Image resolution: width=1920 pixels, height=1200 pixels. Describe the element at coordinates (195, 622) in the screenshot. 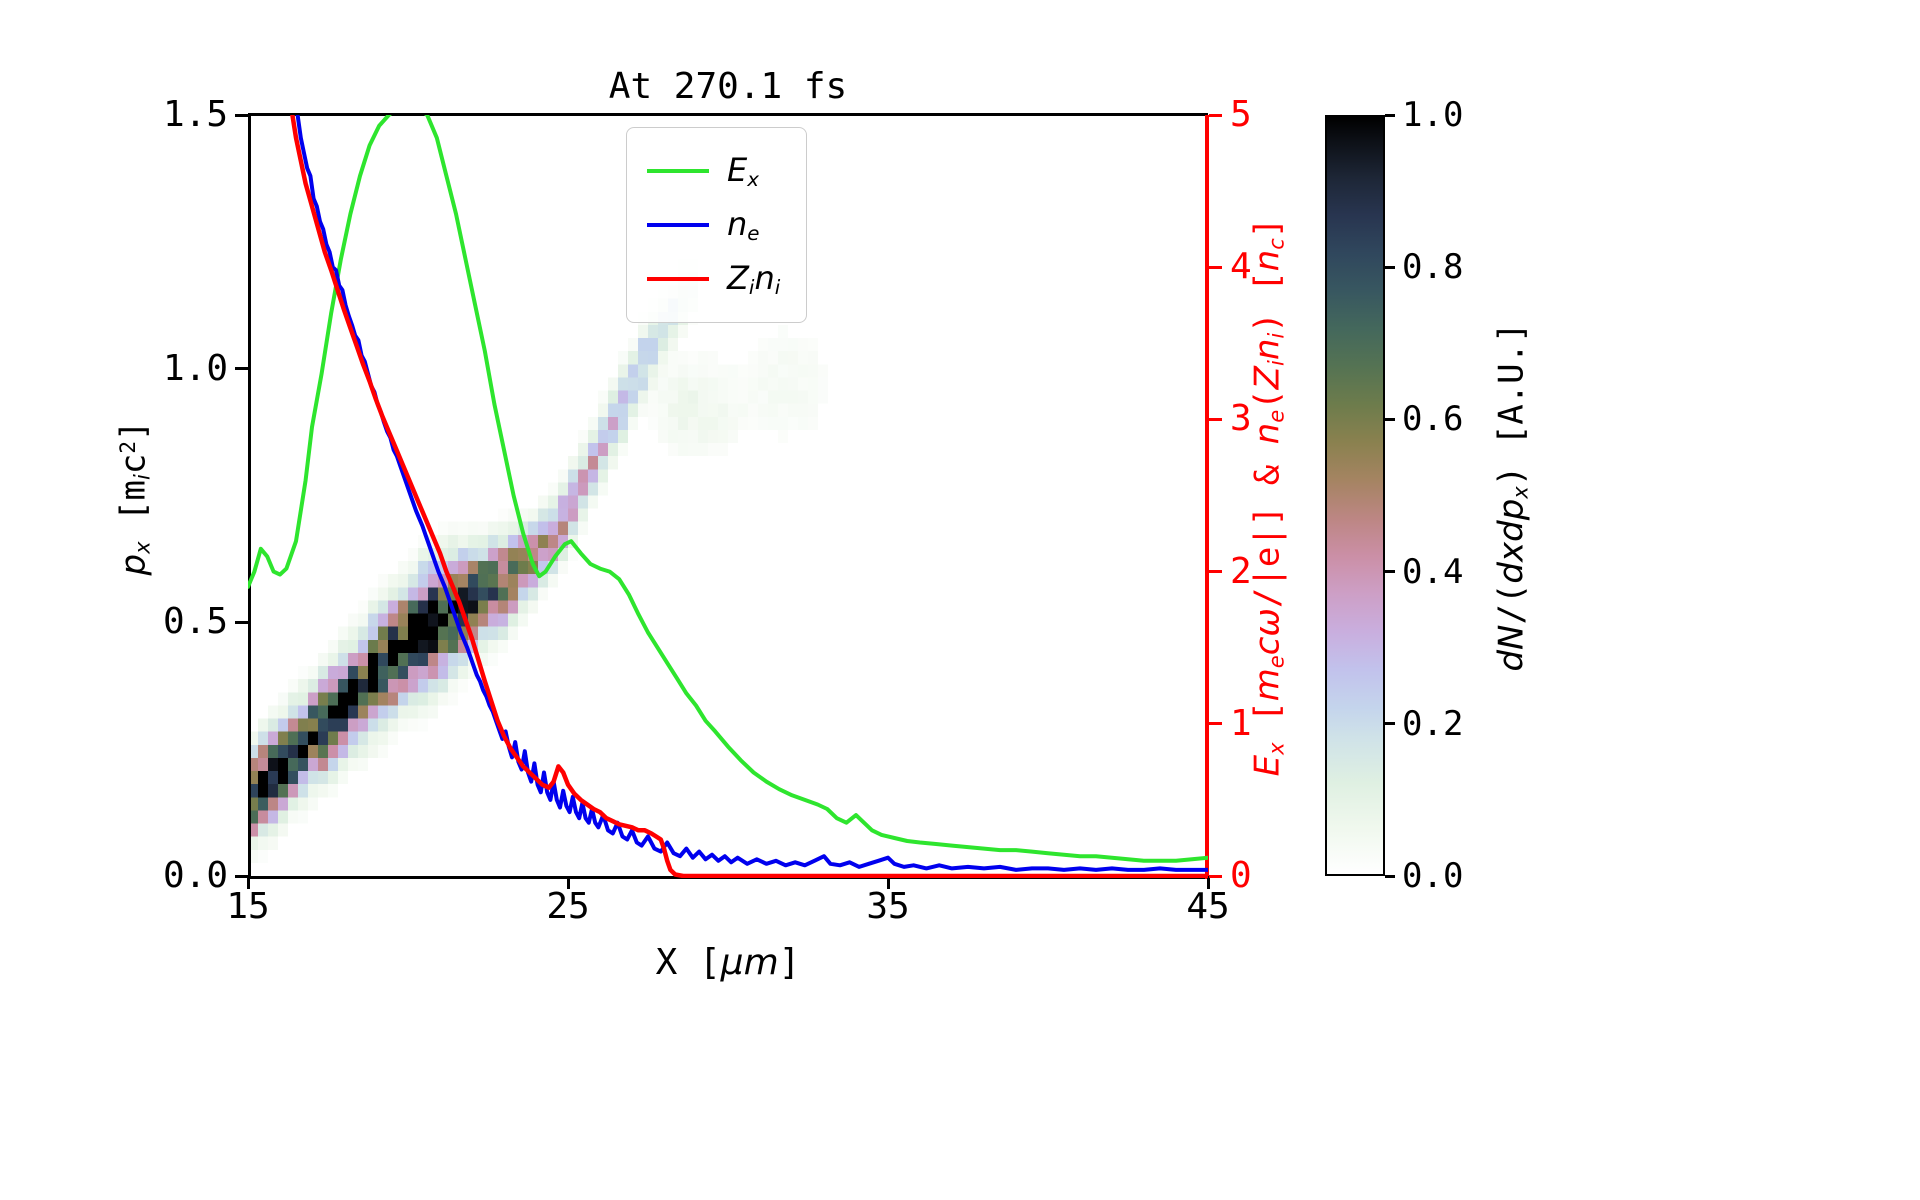

I see `y-left-tick-label: 0.5` at that location.